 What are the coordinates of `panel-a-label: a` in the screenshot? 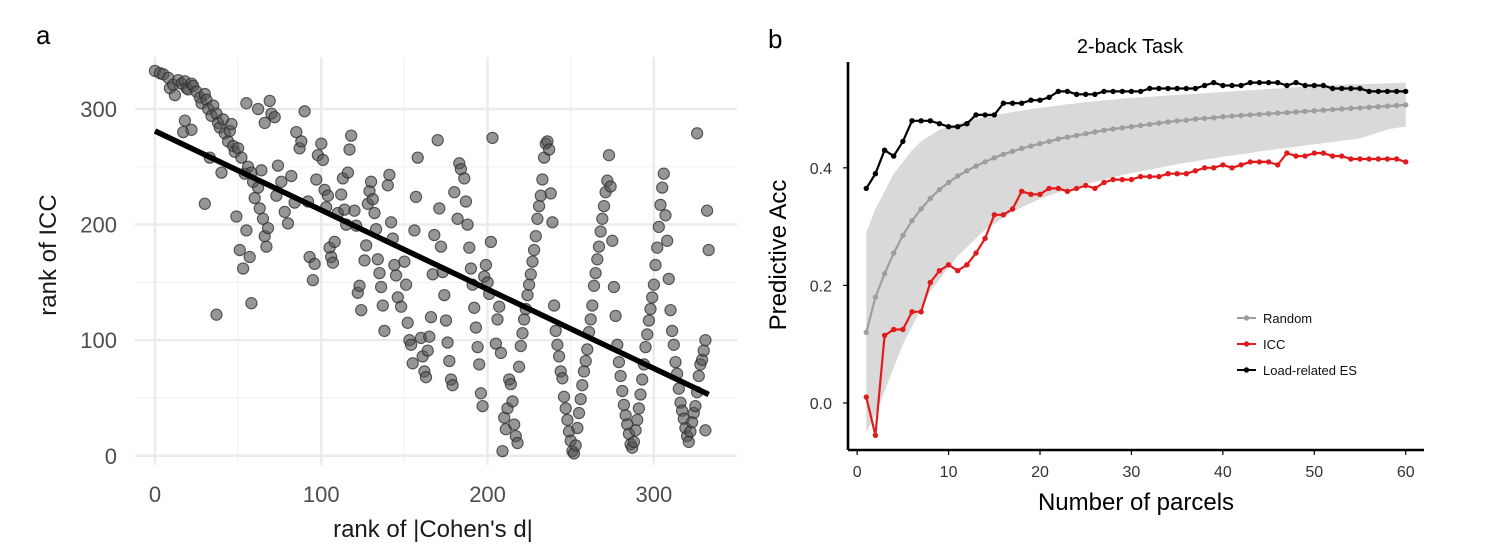 It's located at (43, 35).